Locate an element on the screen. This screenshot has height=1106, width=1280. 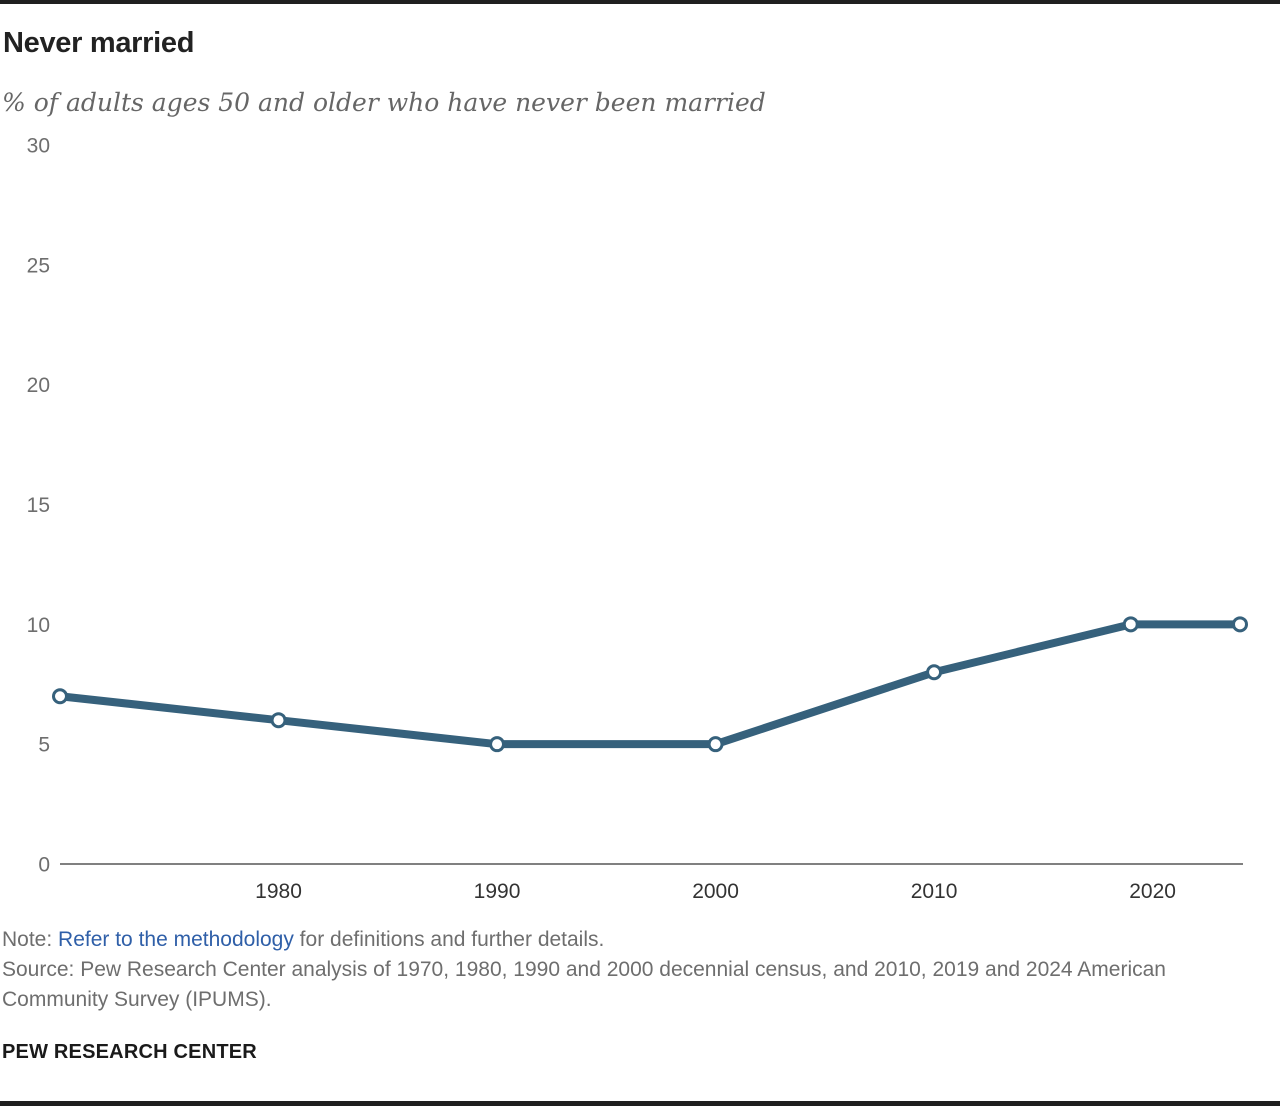
y-axis-tick-label: 15 is located at coordinates (38, 505).